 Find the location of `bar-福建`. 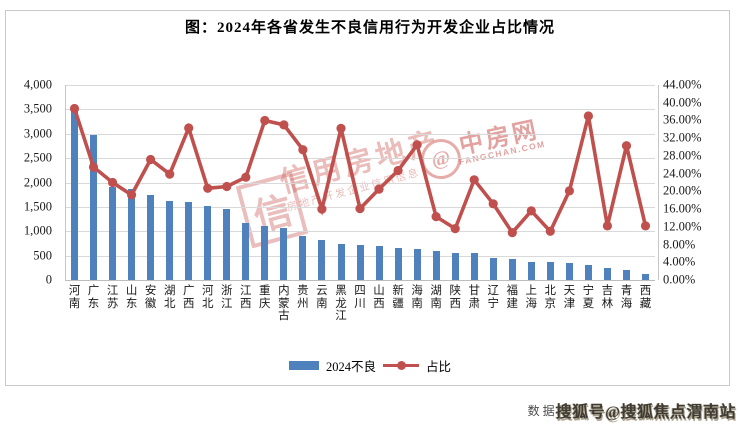

bar-福建 is located at coordinates (512, 269).